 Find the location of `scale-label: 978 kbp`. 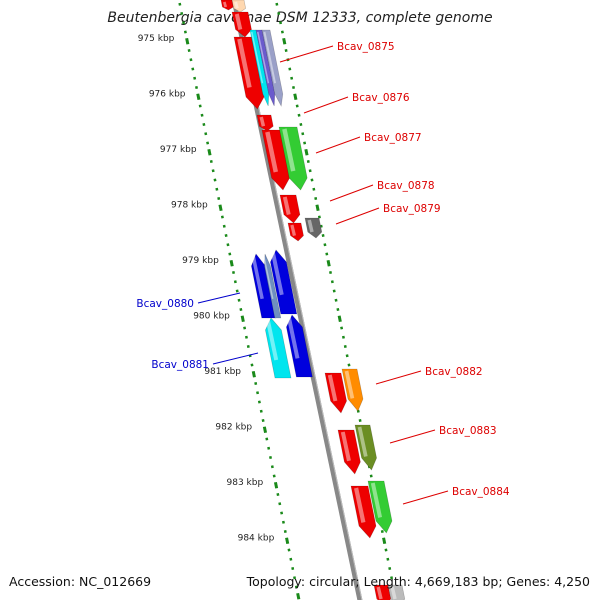

scale-label: 978 kbp is located at coordinates (189, 206).